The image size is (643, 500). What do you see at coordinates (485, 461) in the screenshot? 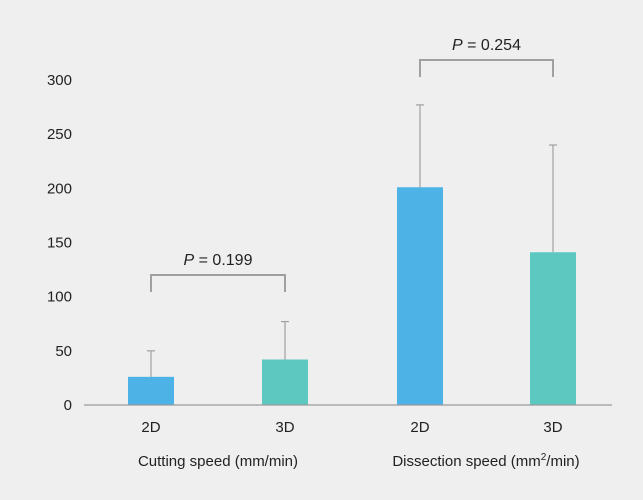
I see `group-label: Dissection speed (mm2/min)` at bounding box center [485, 461].